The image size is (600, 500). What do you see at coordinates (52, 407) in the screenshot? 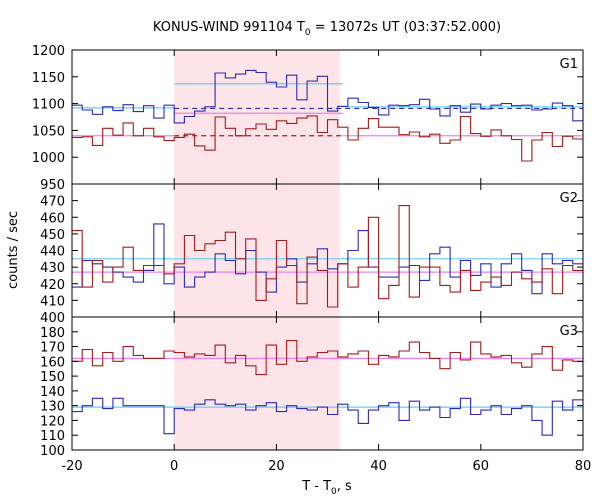
I see `y-tick-label: 130` at bounding box center [52, 407].